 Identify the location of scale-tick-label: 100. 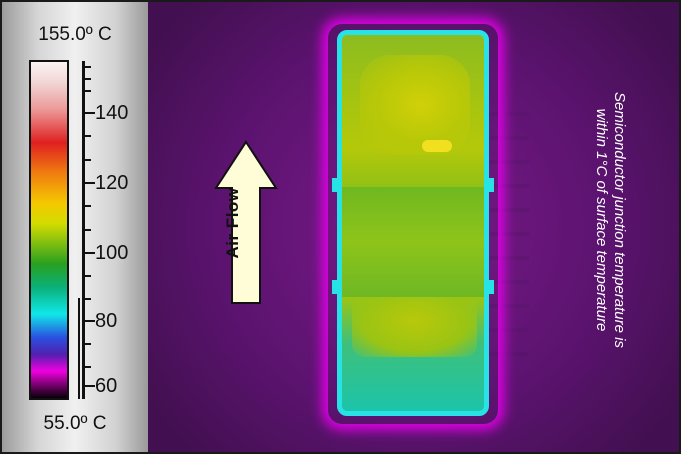
(112, 253).